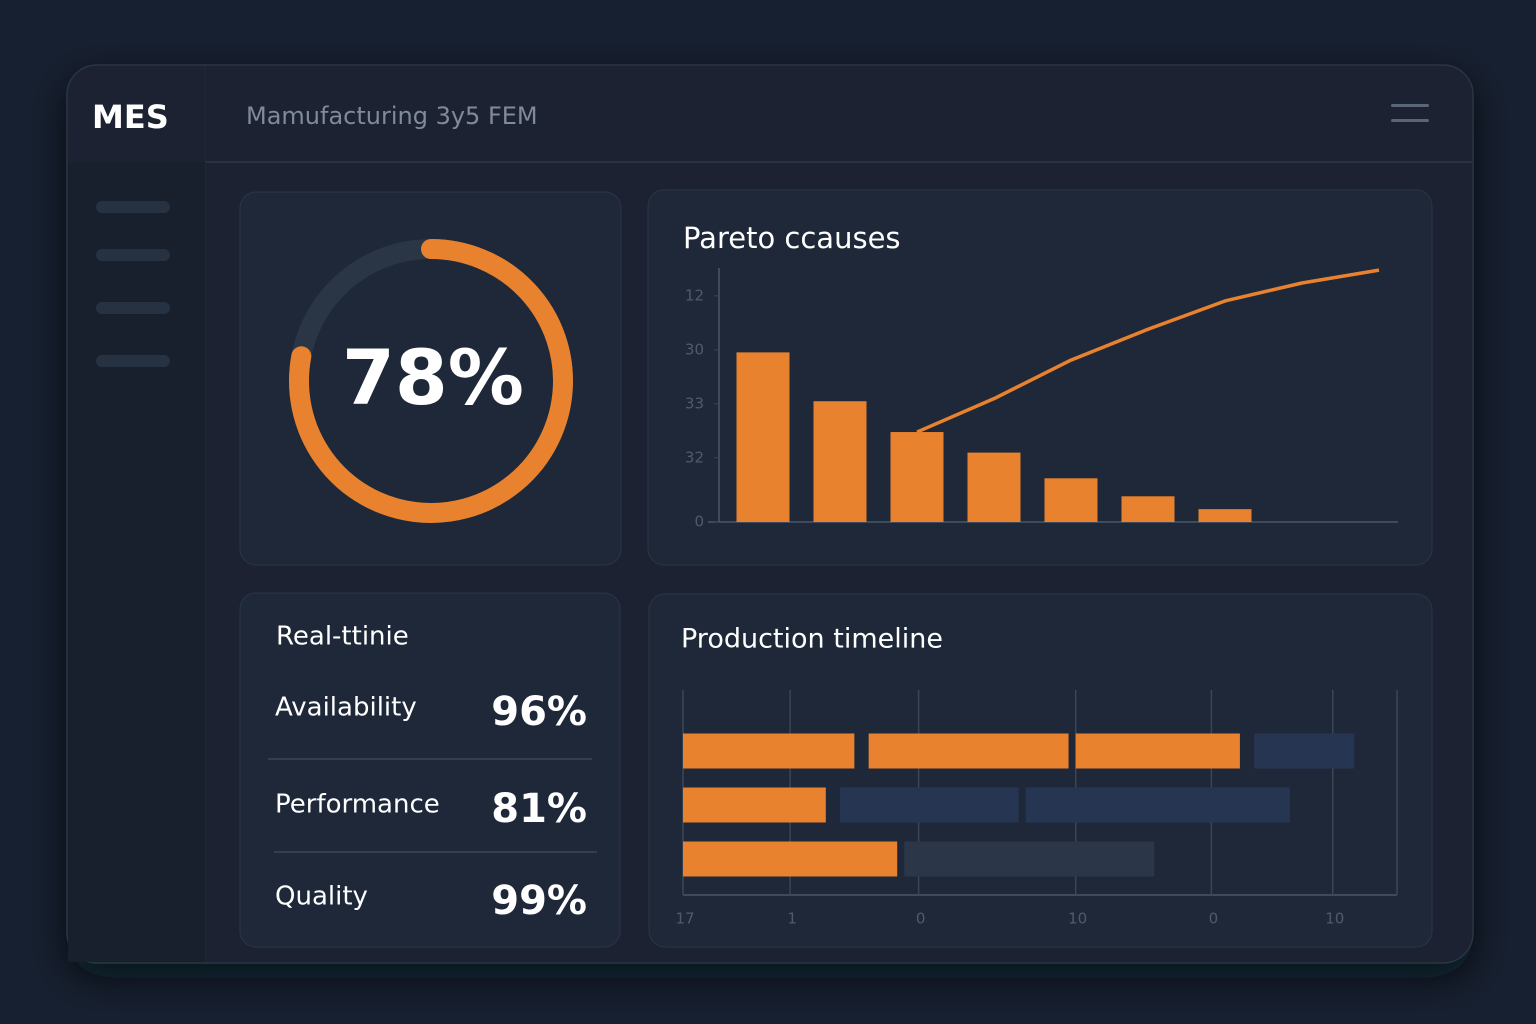 Image resolution: width=1536 pixels, height=1024 pixels. I want to click on app-title: Mamufacturing 3y5 FEM, so click(392, 116).